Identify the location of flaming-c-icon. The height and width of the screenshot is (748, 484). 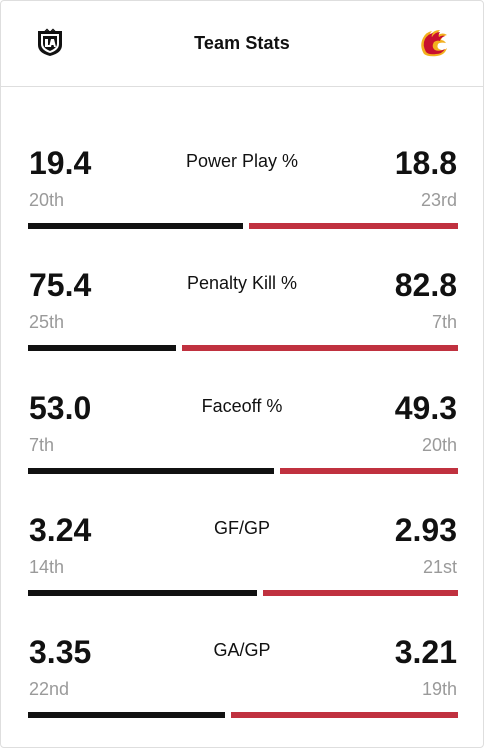
(434, 43).